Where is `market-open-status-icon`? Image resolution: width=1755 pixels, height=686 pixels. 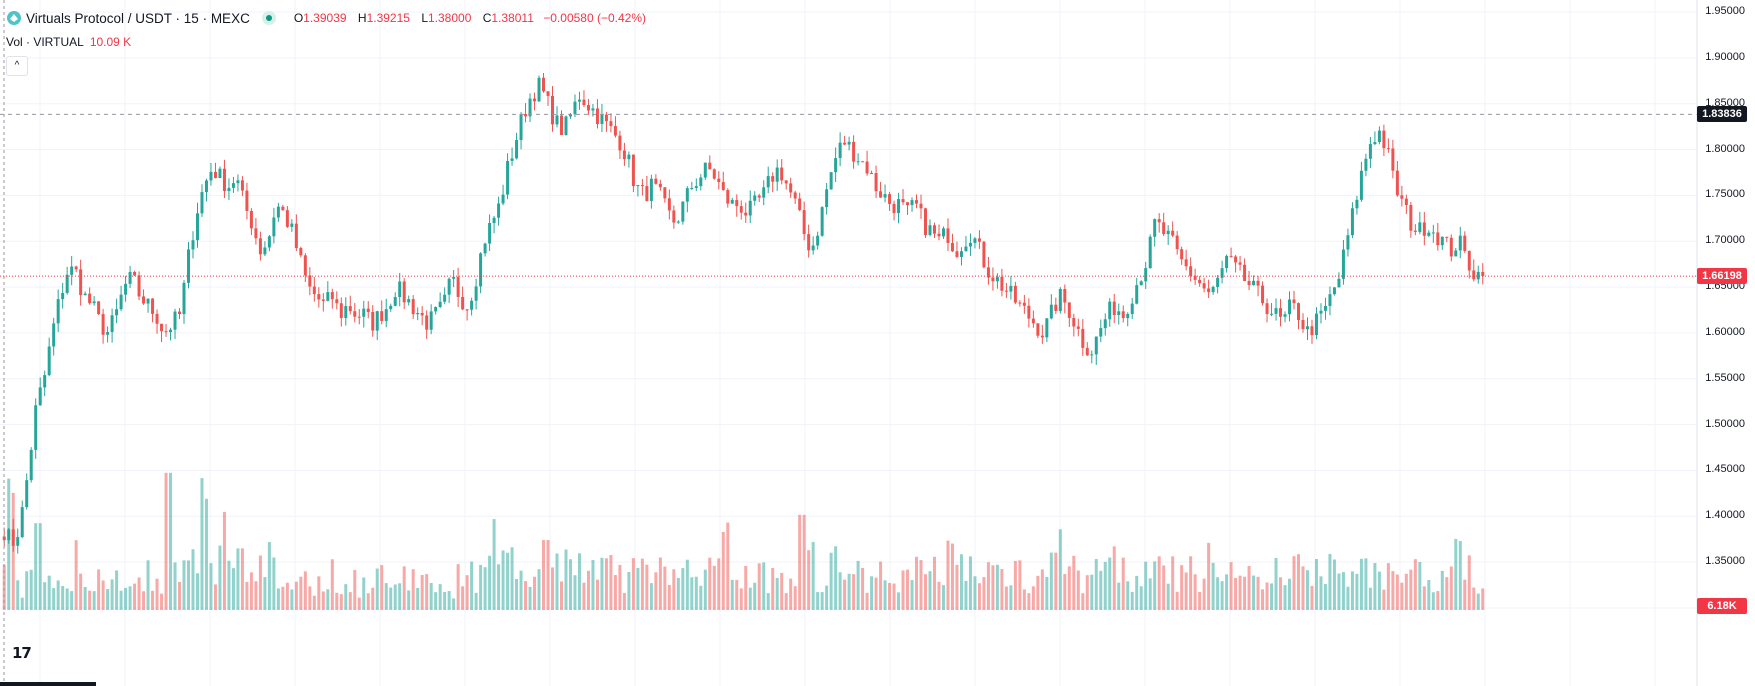 market-open-status-icon is located at coordinates (268, 18).